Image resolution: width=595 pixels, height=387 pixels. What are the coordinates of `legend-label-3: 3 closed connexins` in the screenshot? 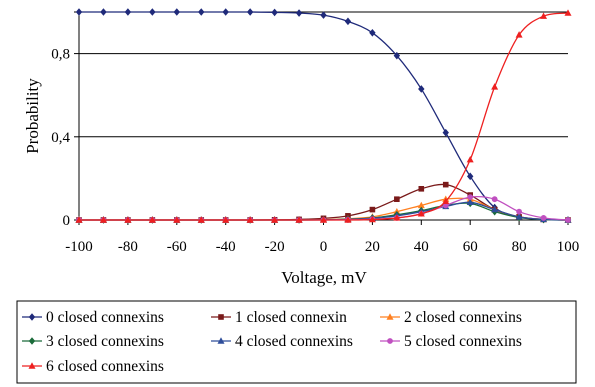 It's located at (105, 341).